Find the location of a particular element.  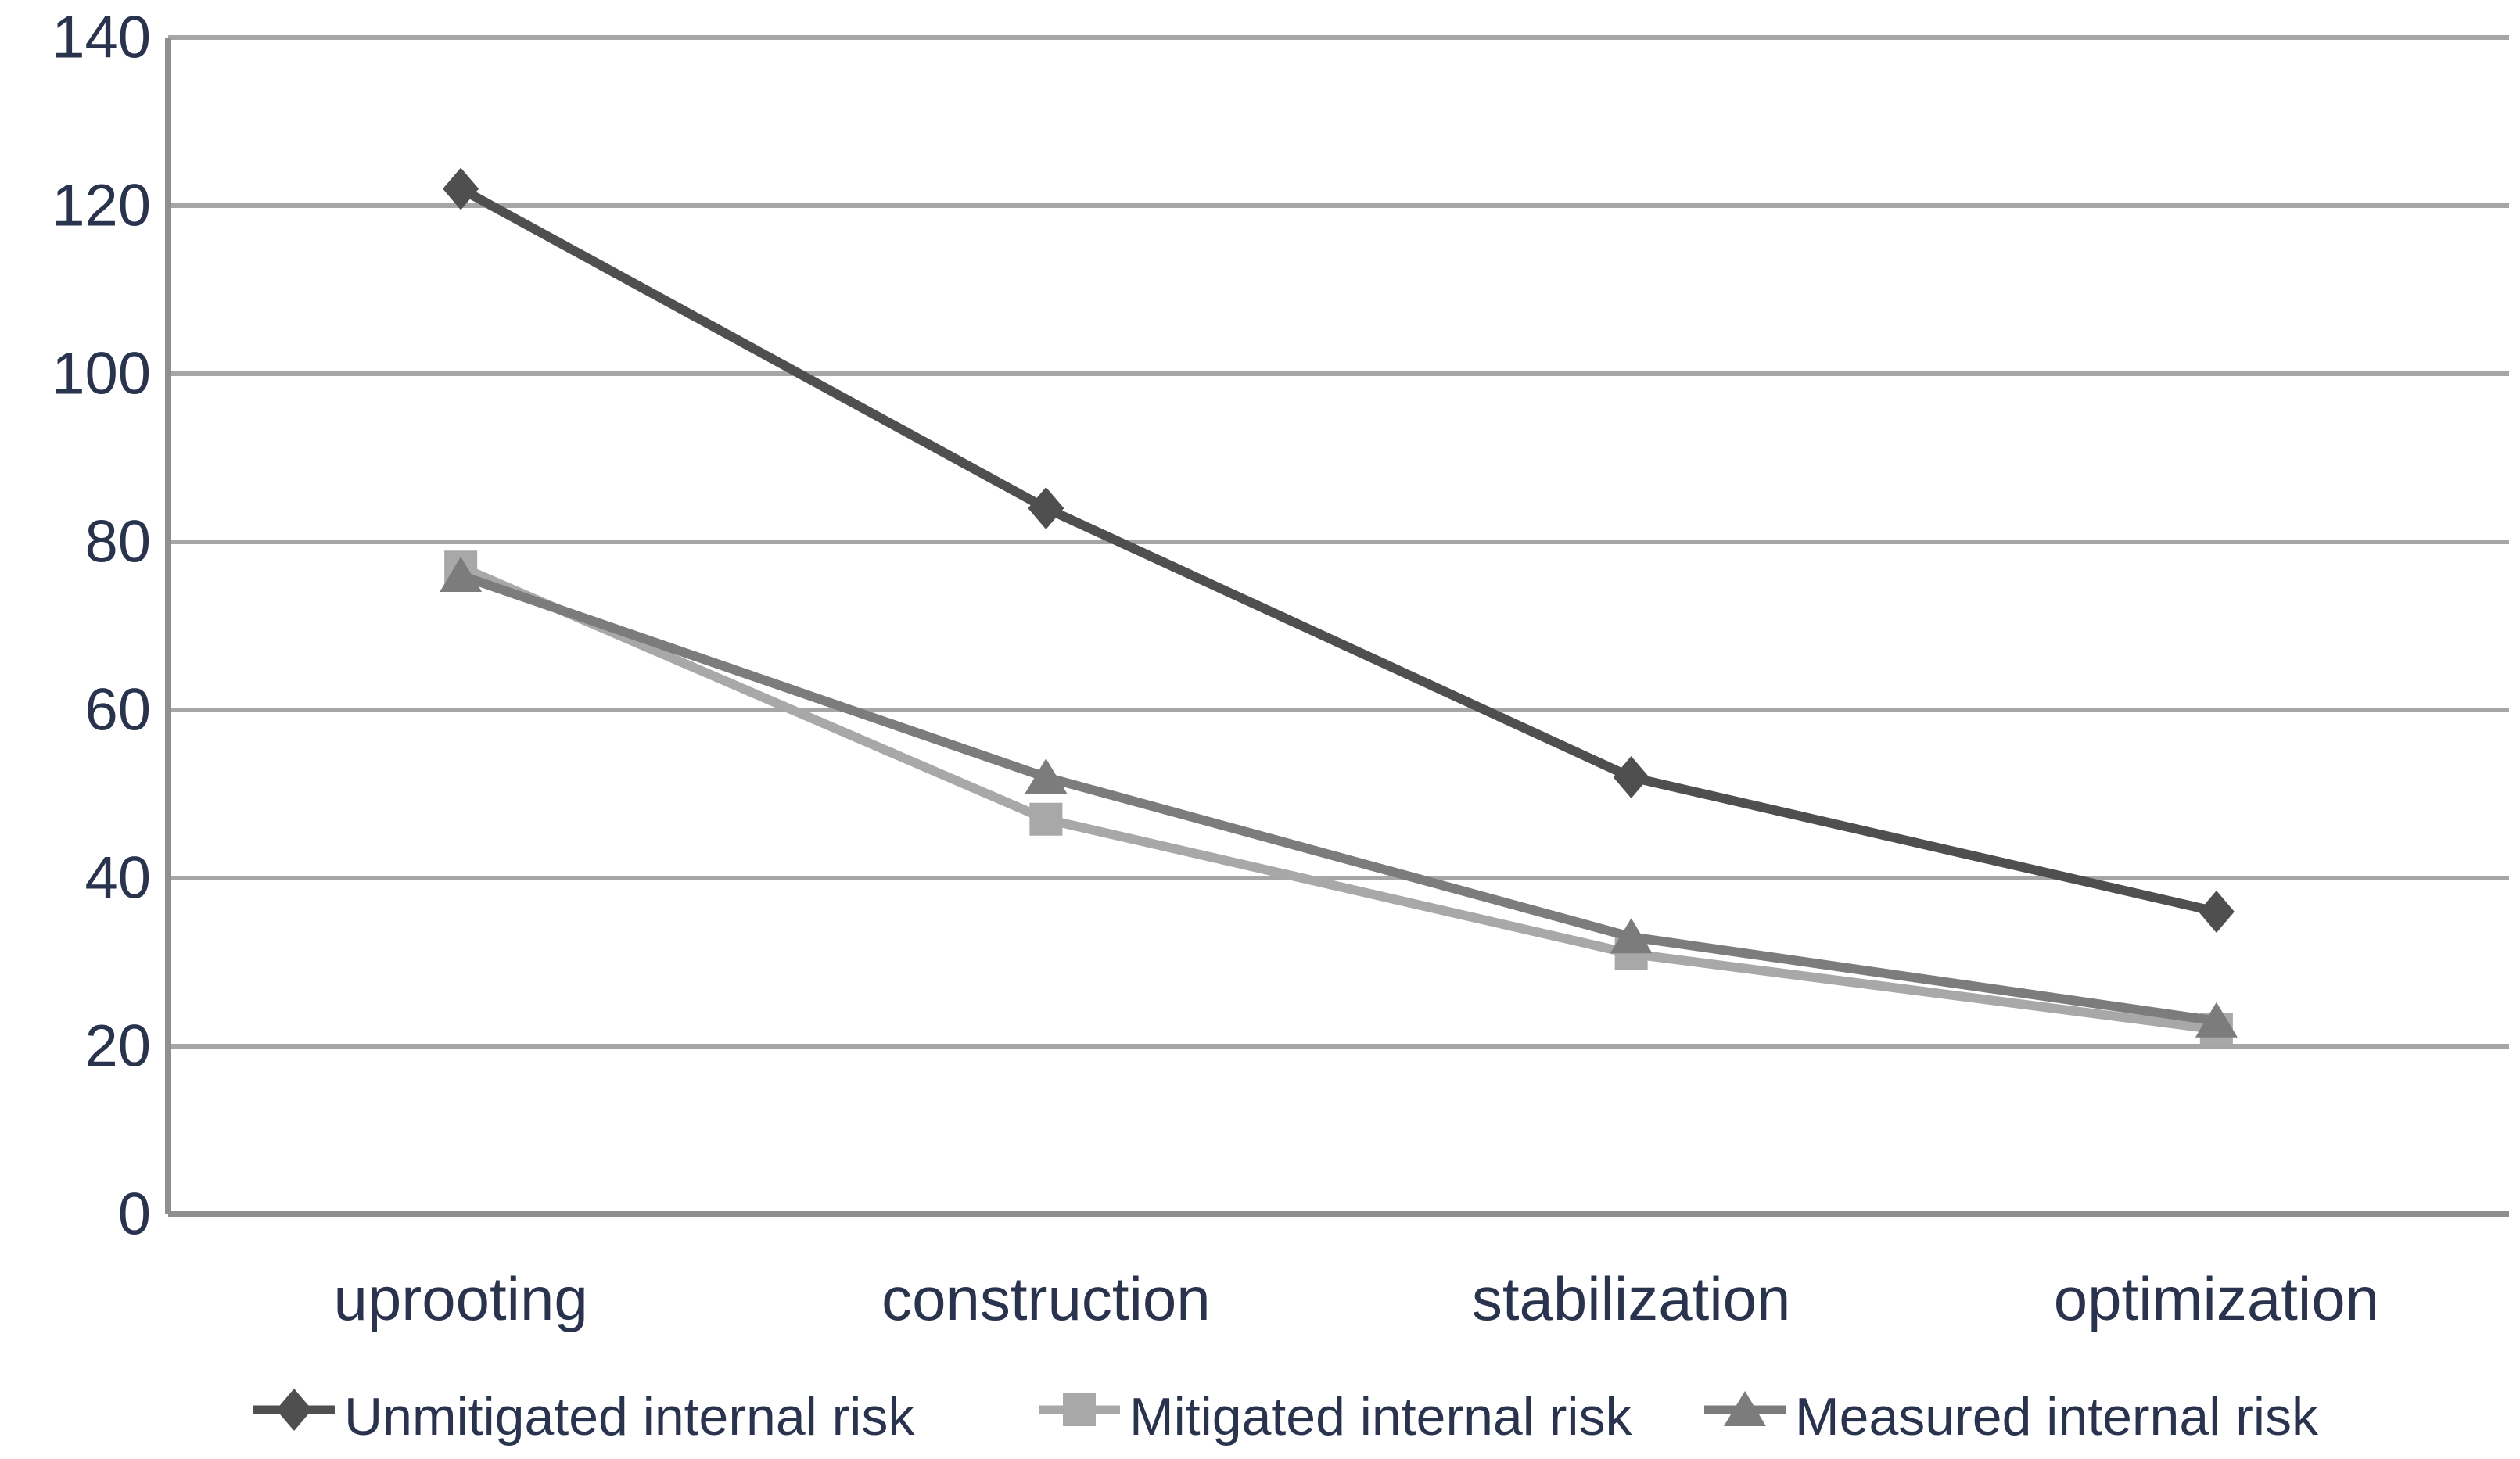

legend-label: Mitigated internal risk is located at coordinates (1380, 1416).